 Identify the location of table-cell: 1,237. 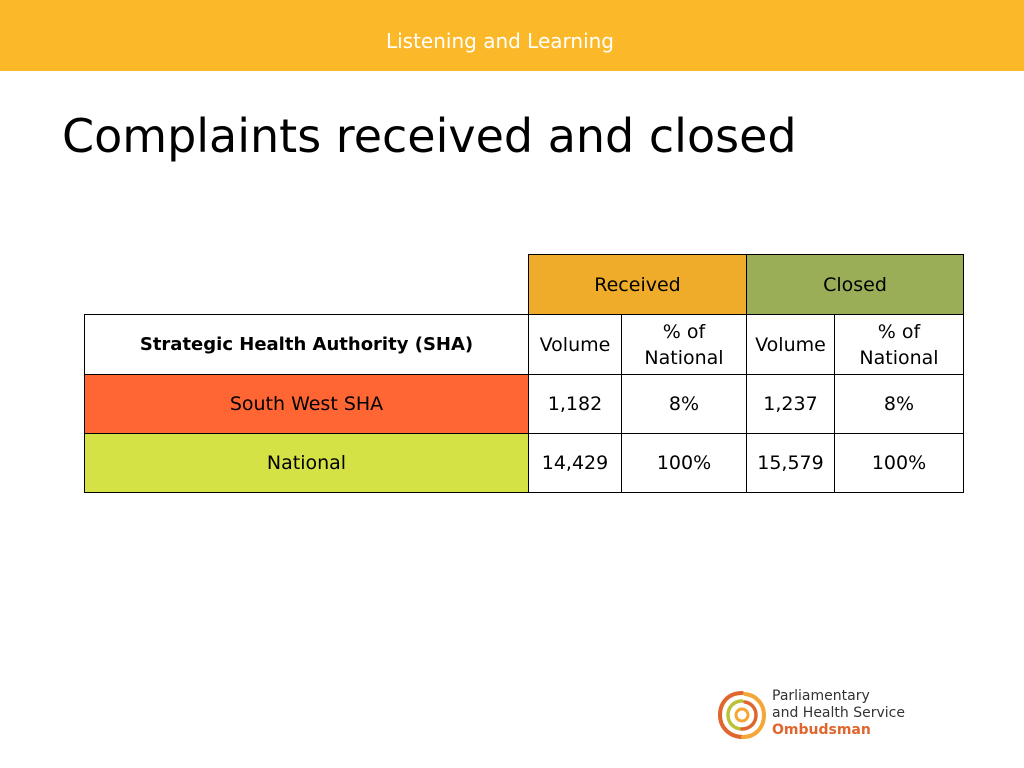
(790, 404).